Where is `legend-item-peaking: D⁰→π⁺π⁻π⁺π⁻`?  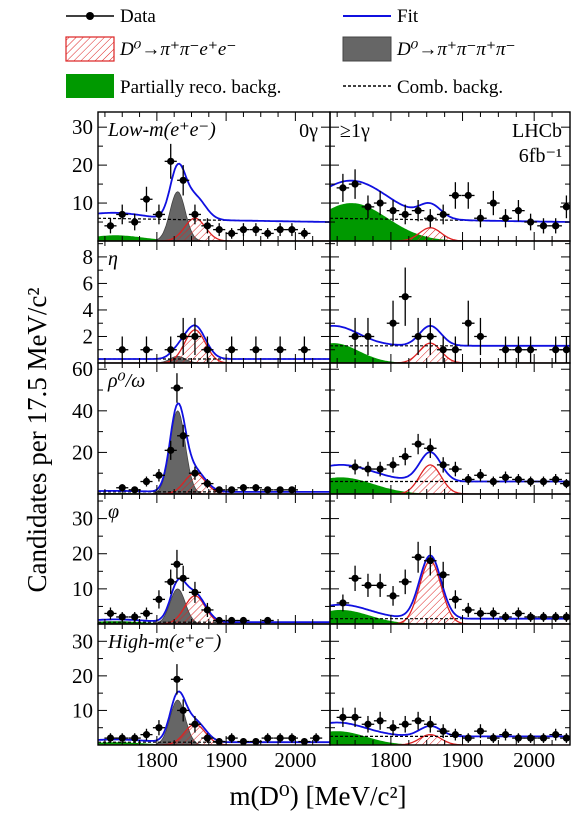
legend-item-peaking: D⁰→π⁺π⁻π⁺π⁻ is located at coordinates (429, 49).